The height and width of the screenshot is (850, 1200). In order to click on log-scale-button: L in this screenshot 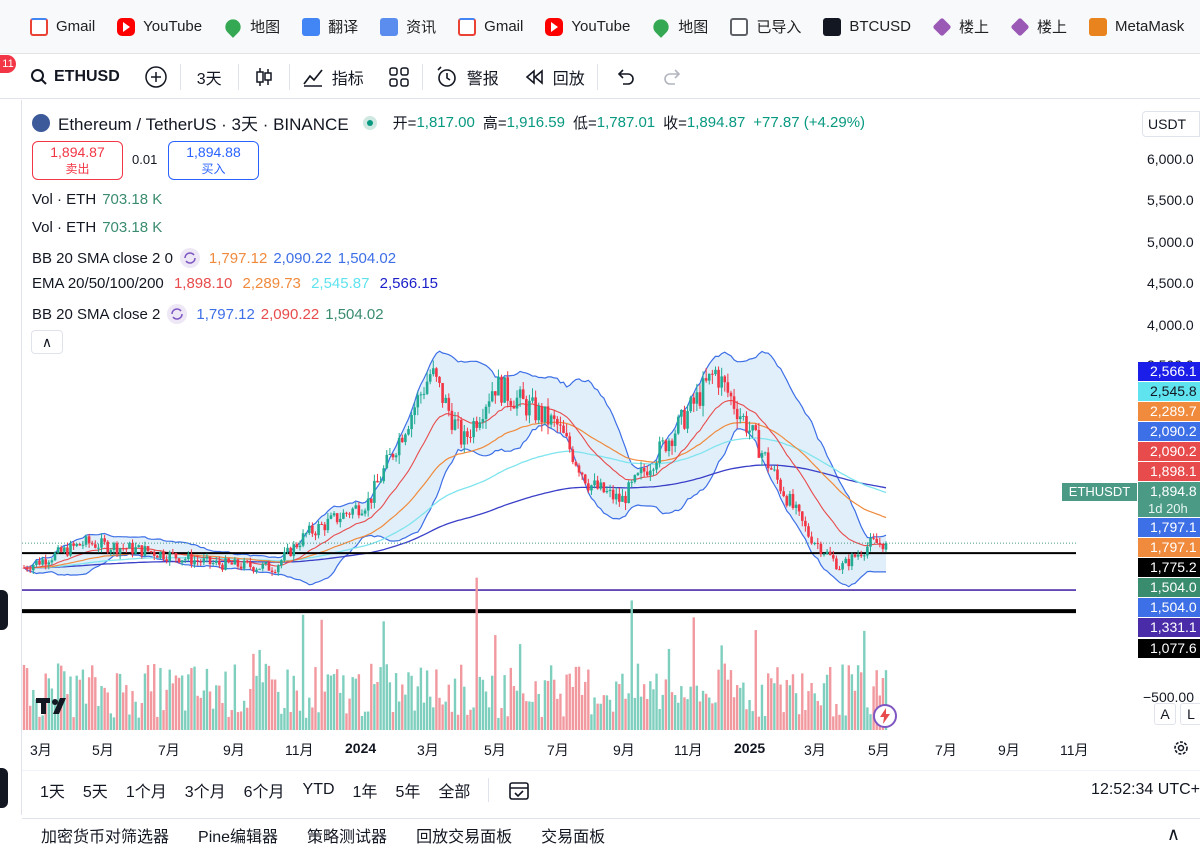, I will do `click(1190, 714)`.